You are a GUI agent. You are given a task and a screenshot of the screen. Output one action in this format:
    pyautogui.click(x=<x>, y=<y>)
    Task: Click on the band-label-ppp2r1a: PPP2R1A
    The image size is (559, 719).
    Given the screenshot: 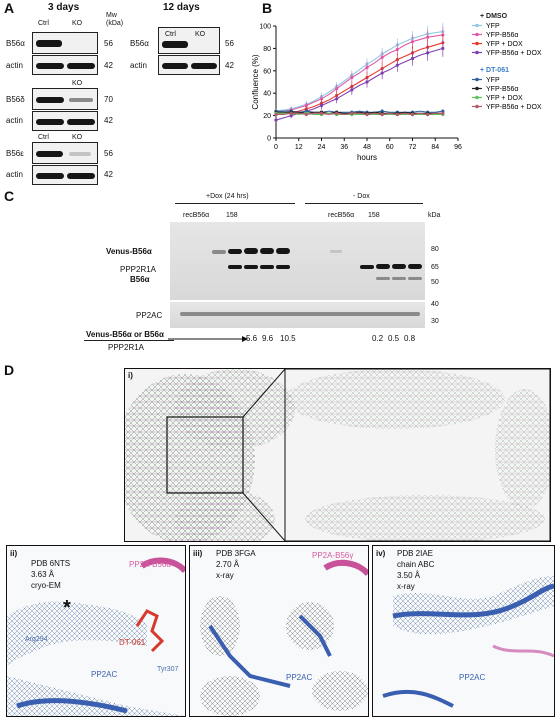 What is the action you would take?
    pyautogui.click(x=138, y=269)
    